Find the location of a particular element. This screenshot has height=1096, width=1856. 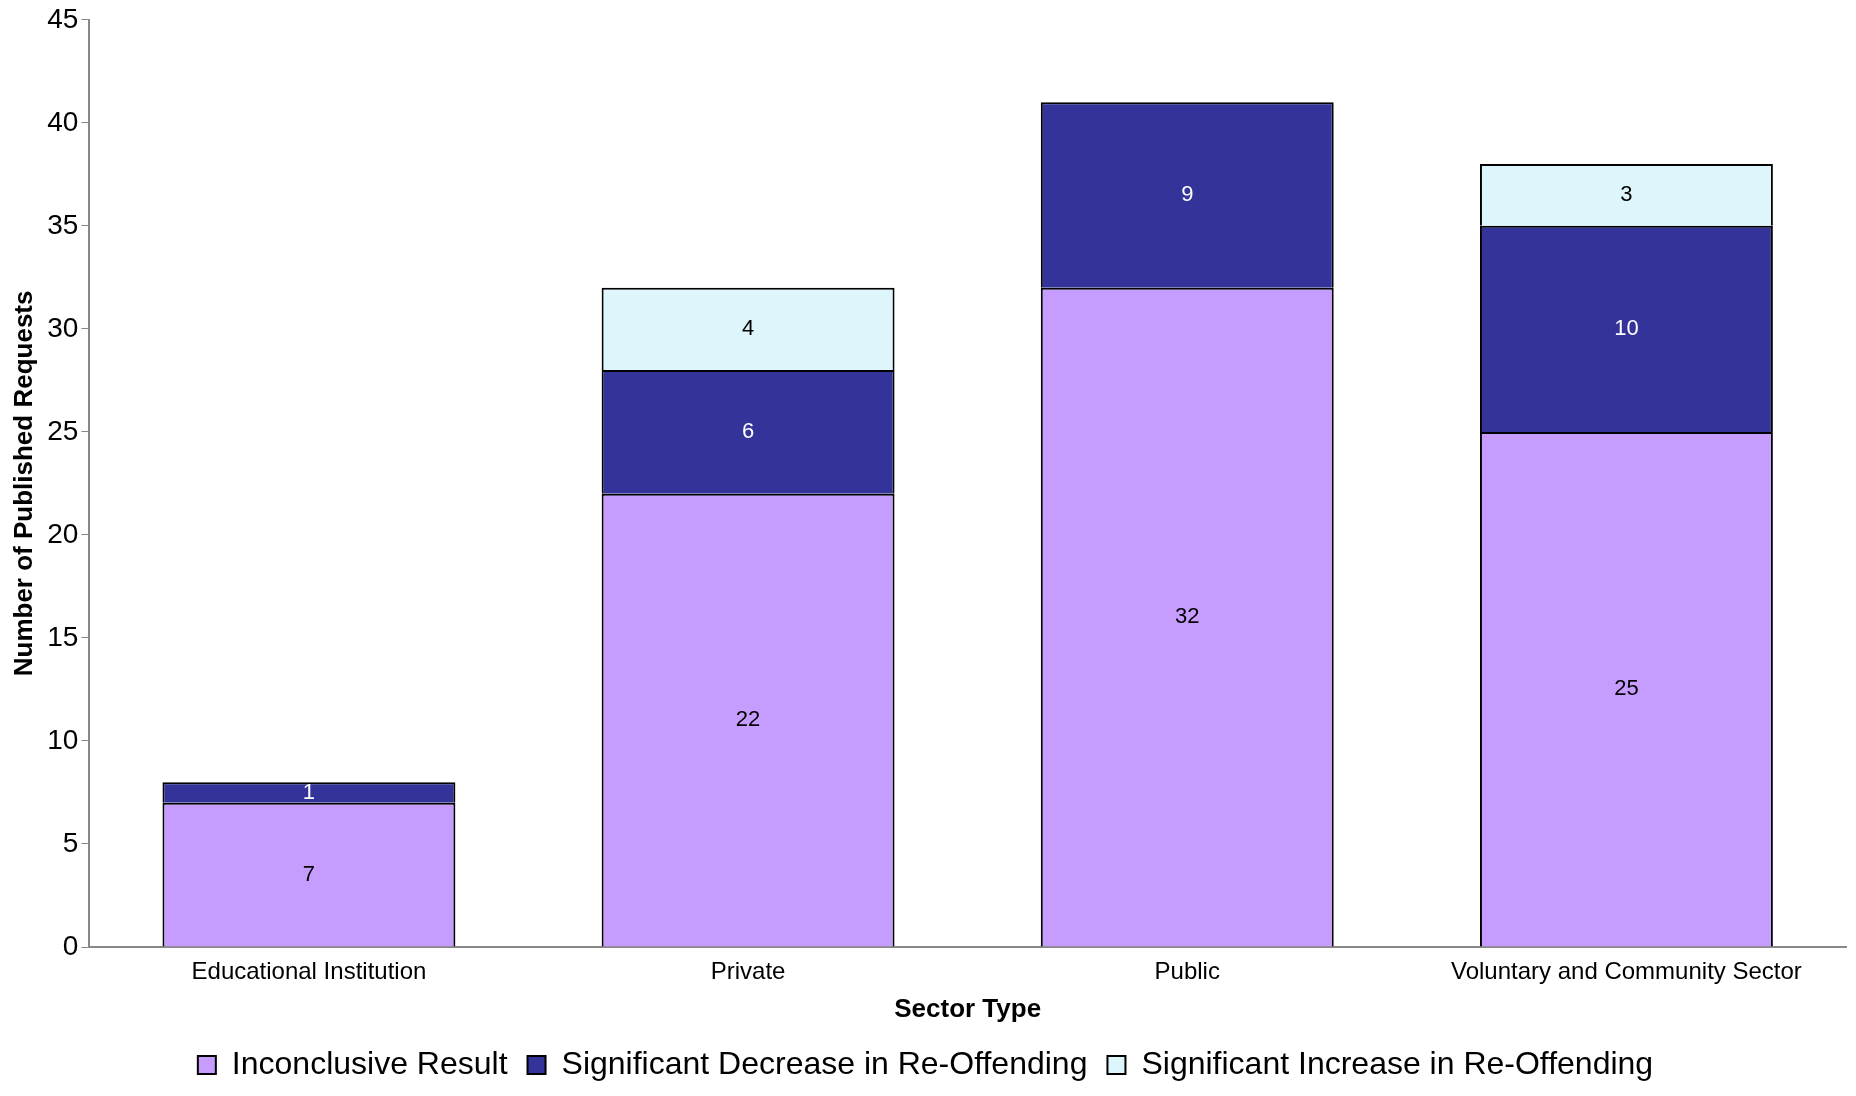

y-tick-label: 0 is located at coordinates (70, 945).